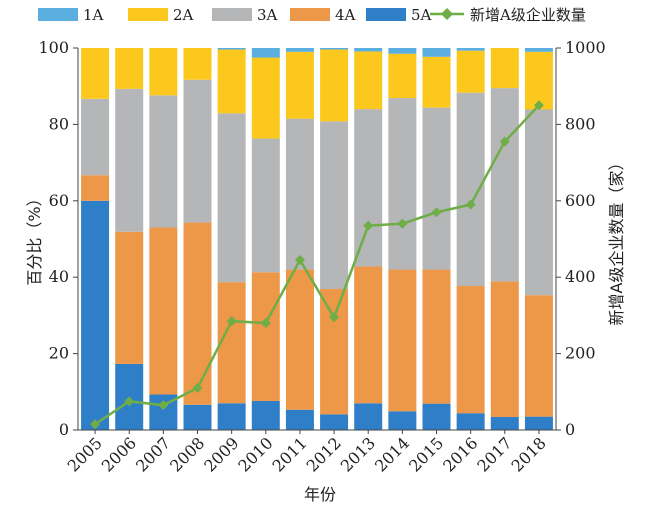  I want to click on y2-tick-label: 600, so click(580, 200).